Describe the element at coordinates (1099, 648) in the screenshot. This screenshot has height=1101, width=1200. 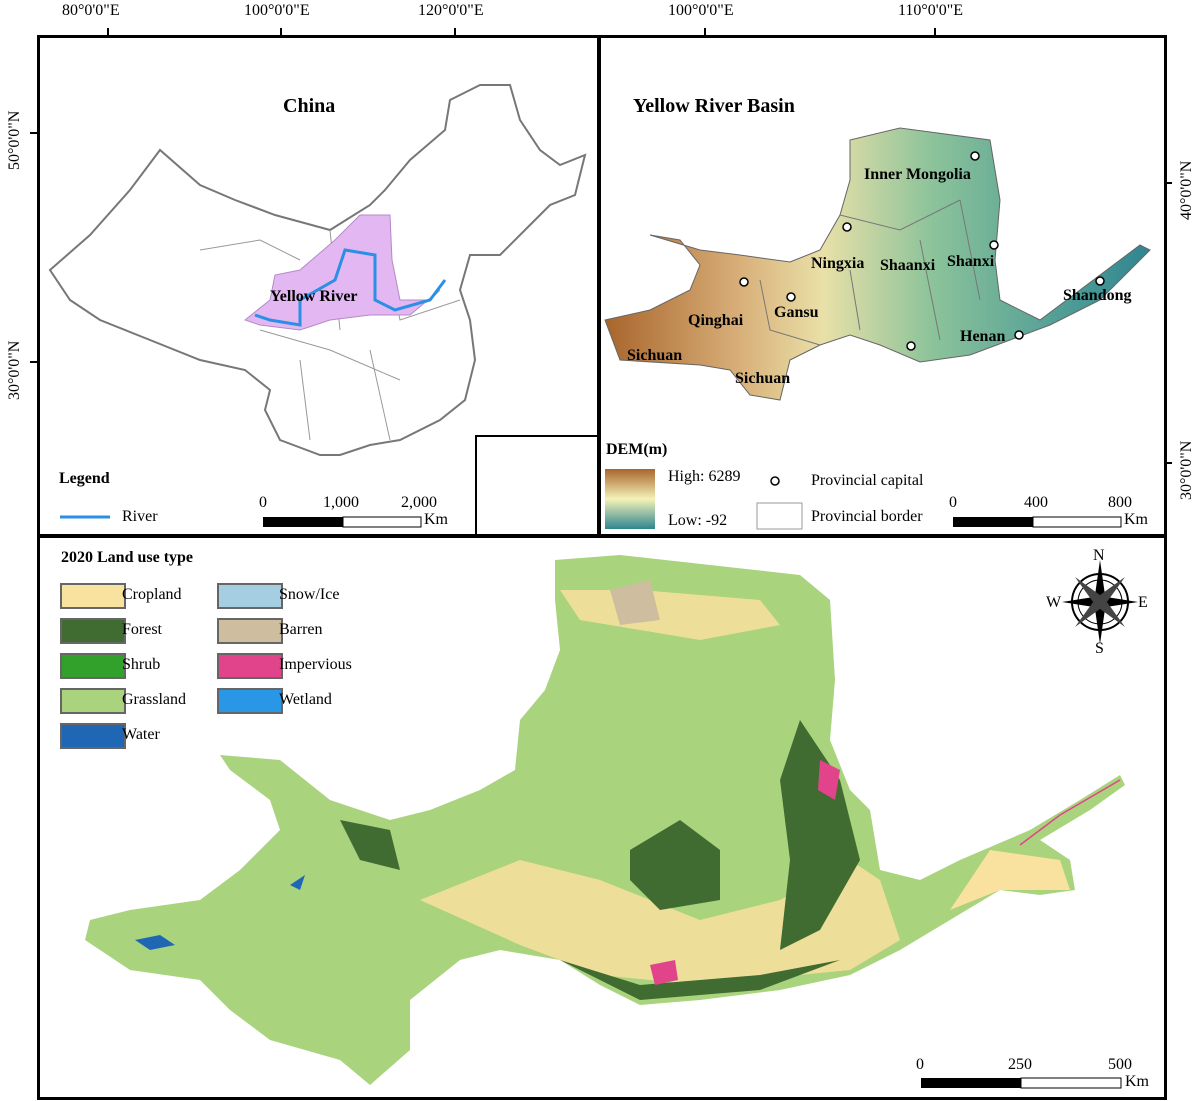
I see `compass-s: S` at that location.